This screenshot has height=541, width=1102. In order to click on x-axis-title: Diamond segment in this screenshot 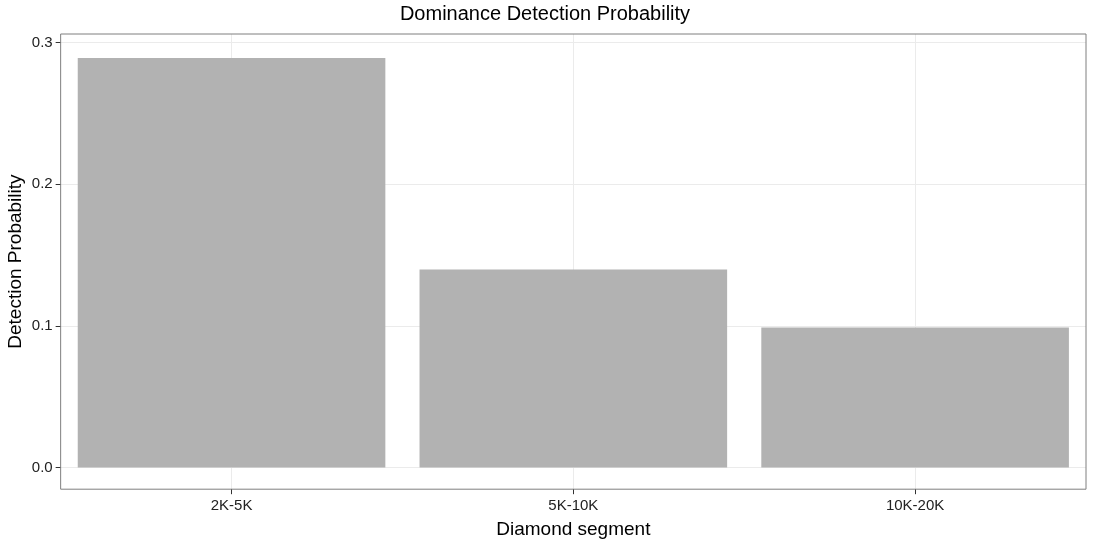, I will do `click(574, 528)`.